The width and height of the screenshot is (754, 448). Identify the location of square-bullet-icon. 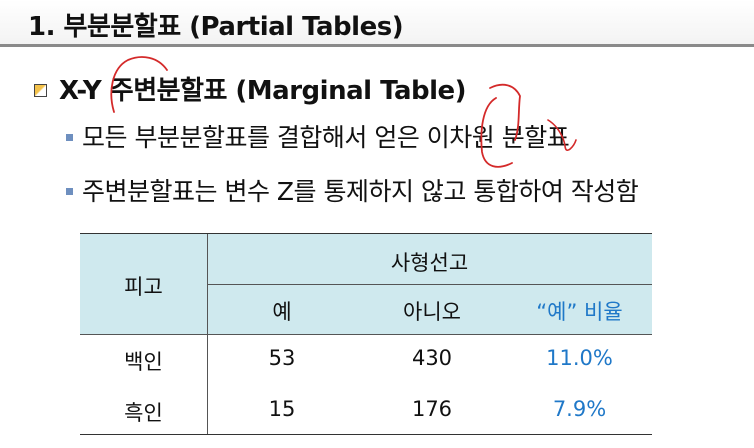
(40, 90).